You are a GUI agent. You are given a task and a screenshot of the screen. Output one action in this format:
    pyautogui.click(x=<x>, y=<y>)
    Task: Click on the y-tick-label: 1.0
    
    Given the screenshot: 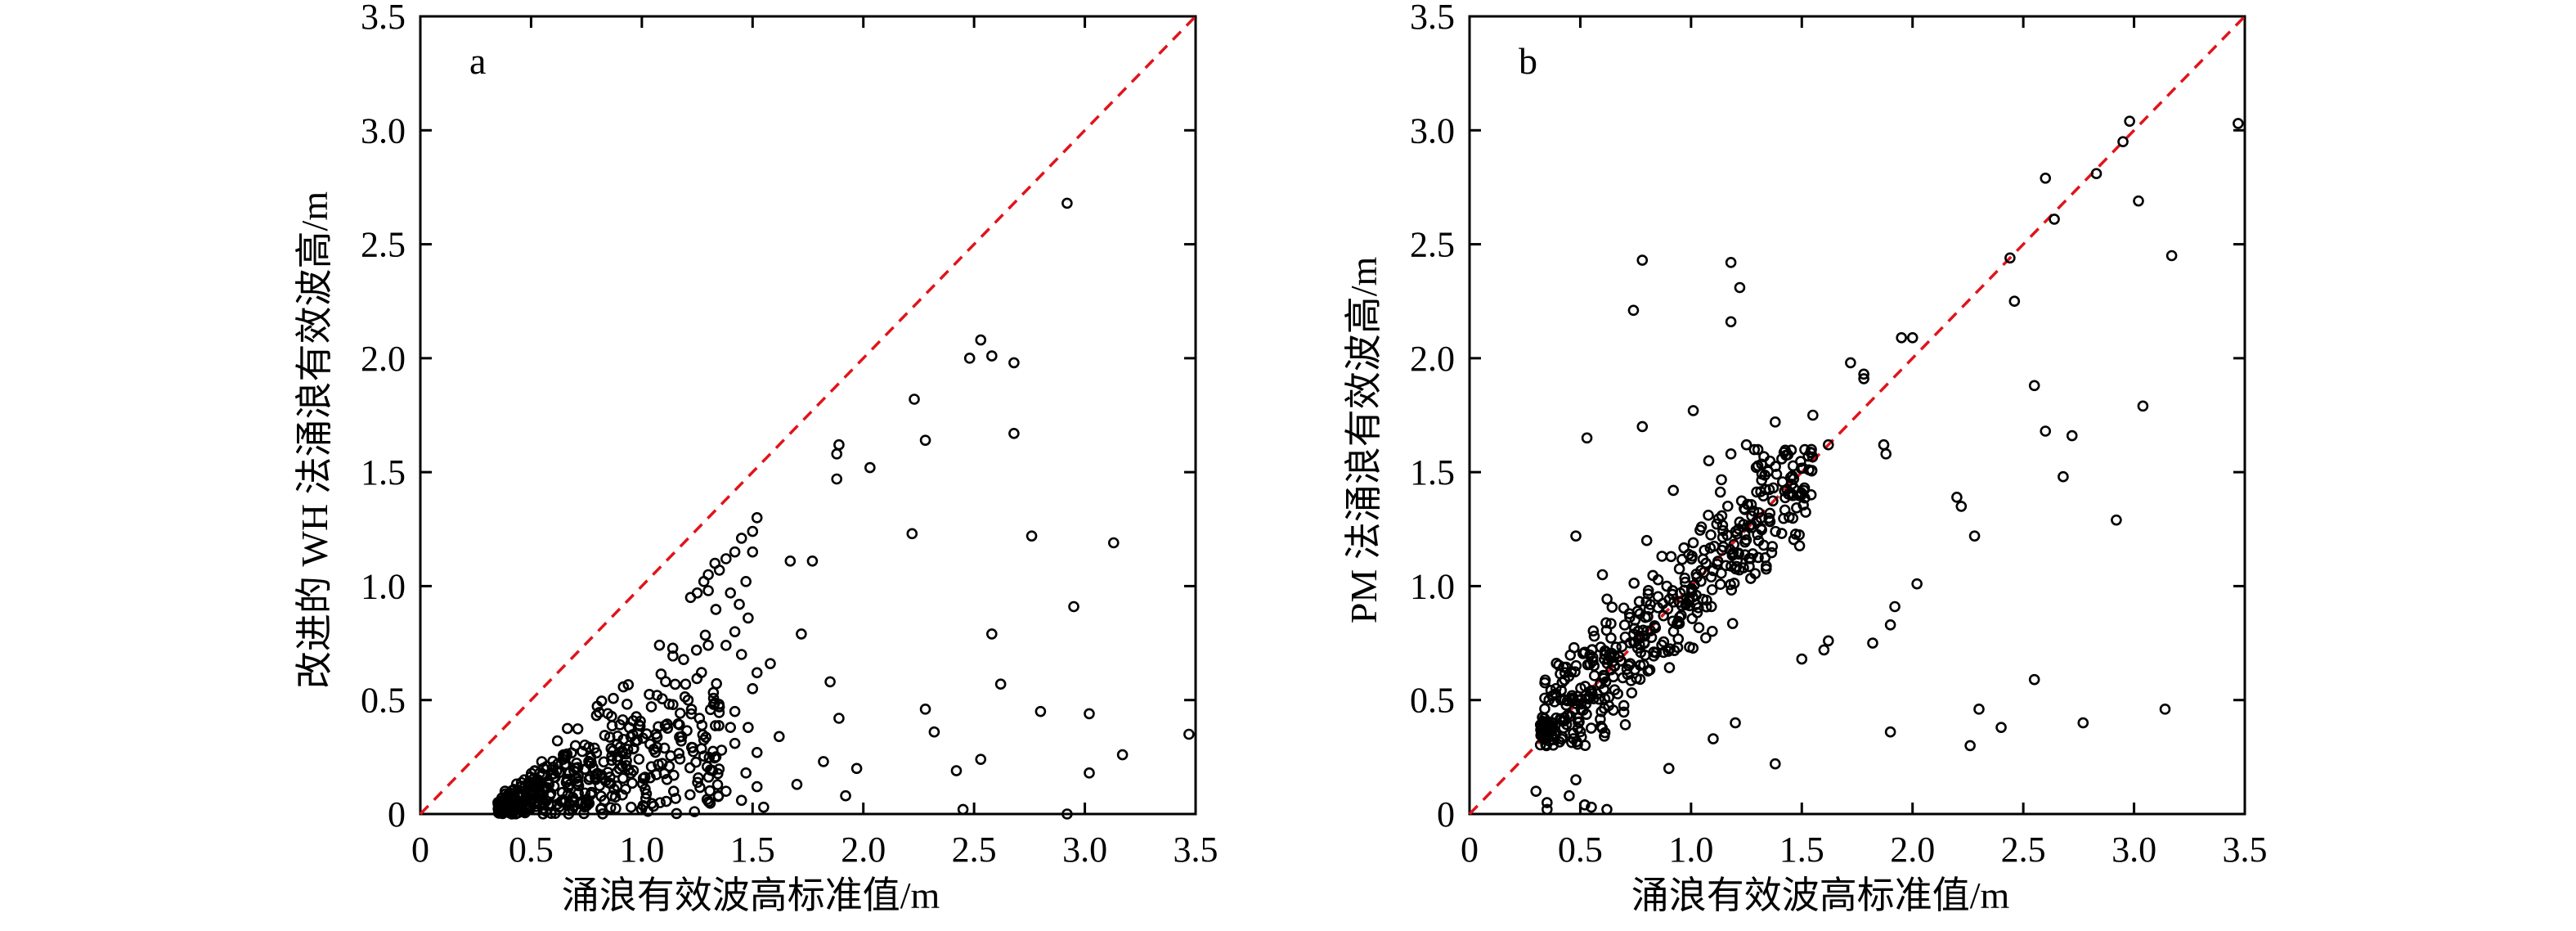 What is the action you would take?
    pyautogui.click(x=1433, y=586)
    